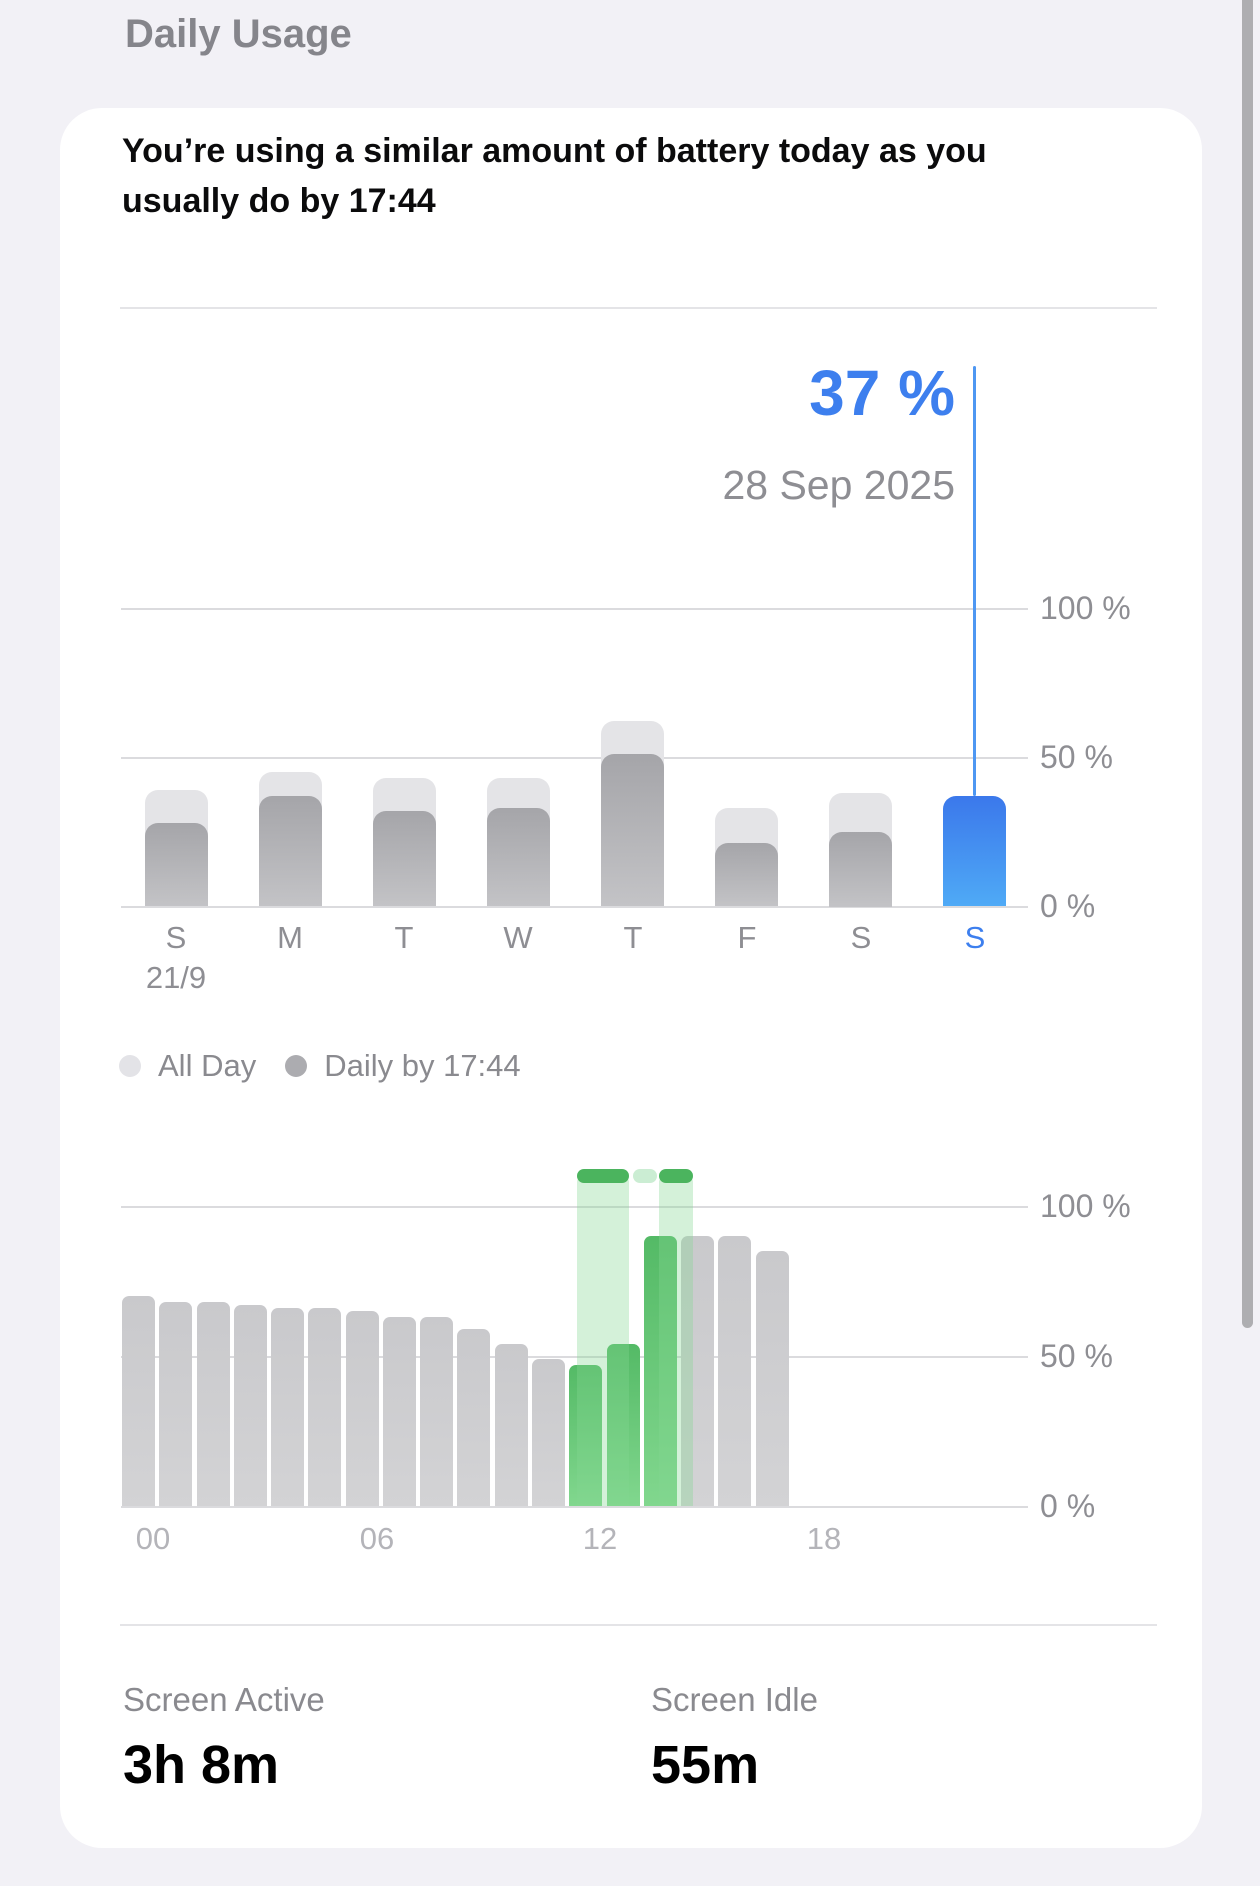 The height and width of the screenshot is (1886, 1260). I want to click on all-day-legend-label: All Day, so click(207, 1065).